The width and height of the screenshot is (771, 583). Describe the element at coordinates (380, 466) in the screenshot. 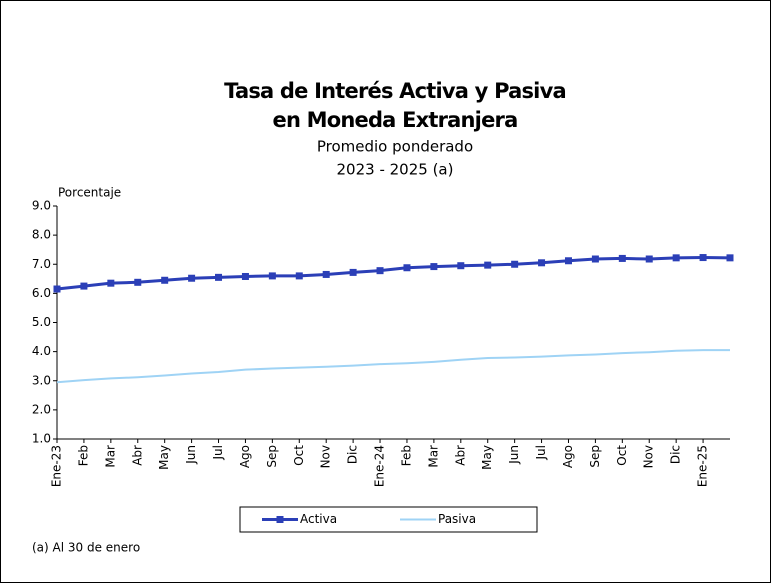

I see `x-tick-label: Ene-24` at that location.